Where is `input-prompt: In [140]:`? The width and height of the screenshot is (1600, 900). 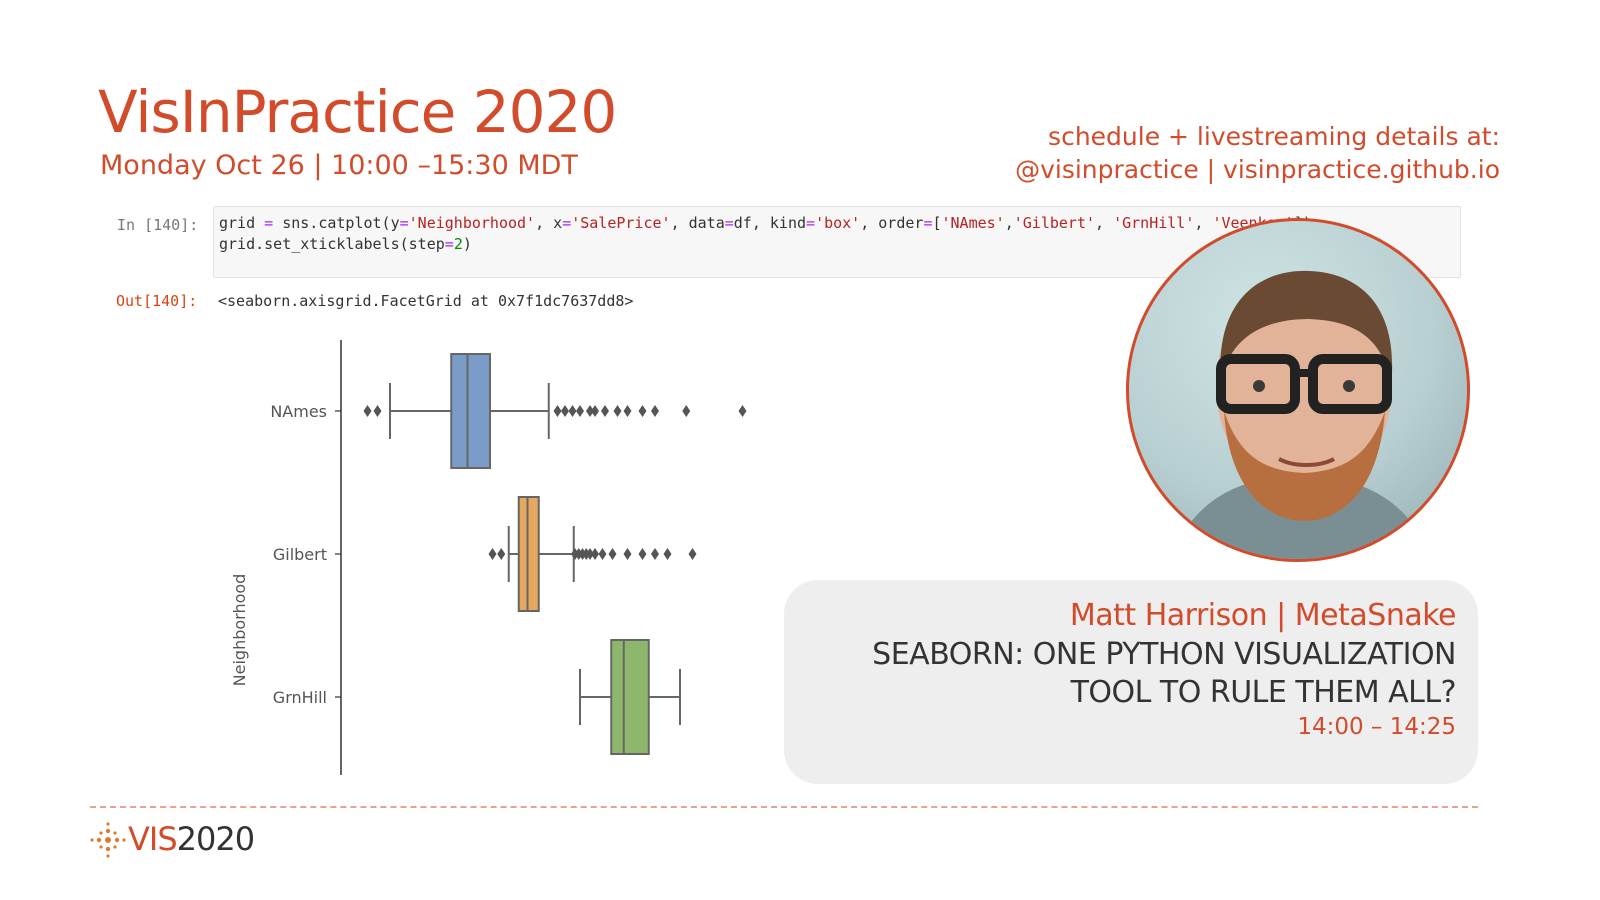
input-prompt: In [140]: is located at coordinates (158, 225).